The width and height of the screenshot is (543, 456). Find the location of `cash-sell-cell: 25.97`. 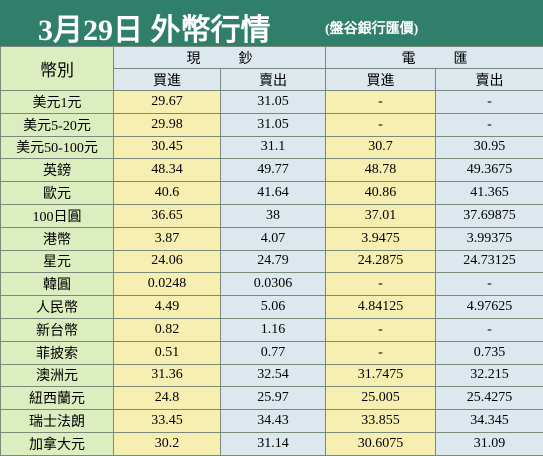

cash-sell-cell: 25.97 is located at coordinates (273, 398).